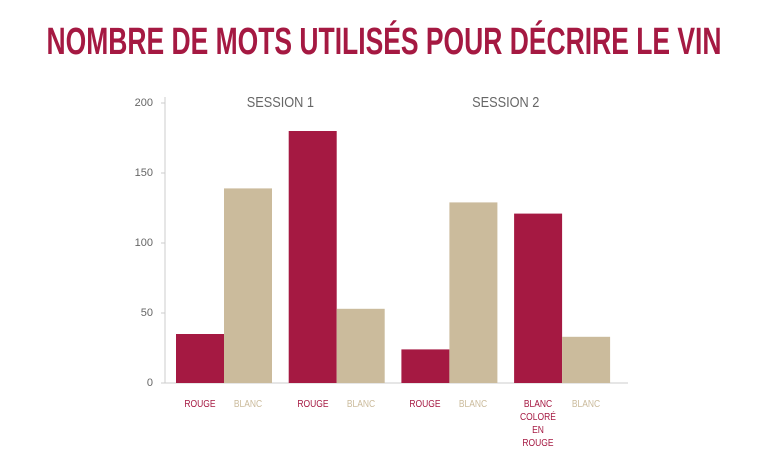 This screenshot has height=453, width=768. What do you see at coordinates (144, 243) in the screenshot?
I see `y-tick-label: 100` at bounding box center [144, 243].